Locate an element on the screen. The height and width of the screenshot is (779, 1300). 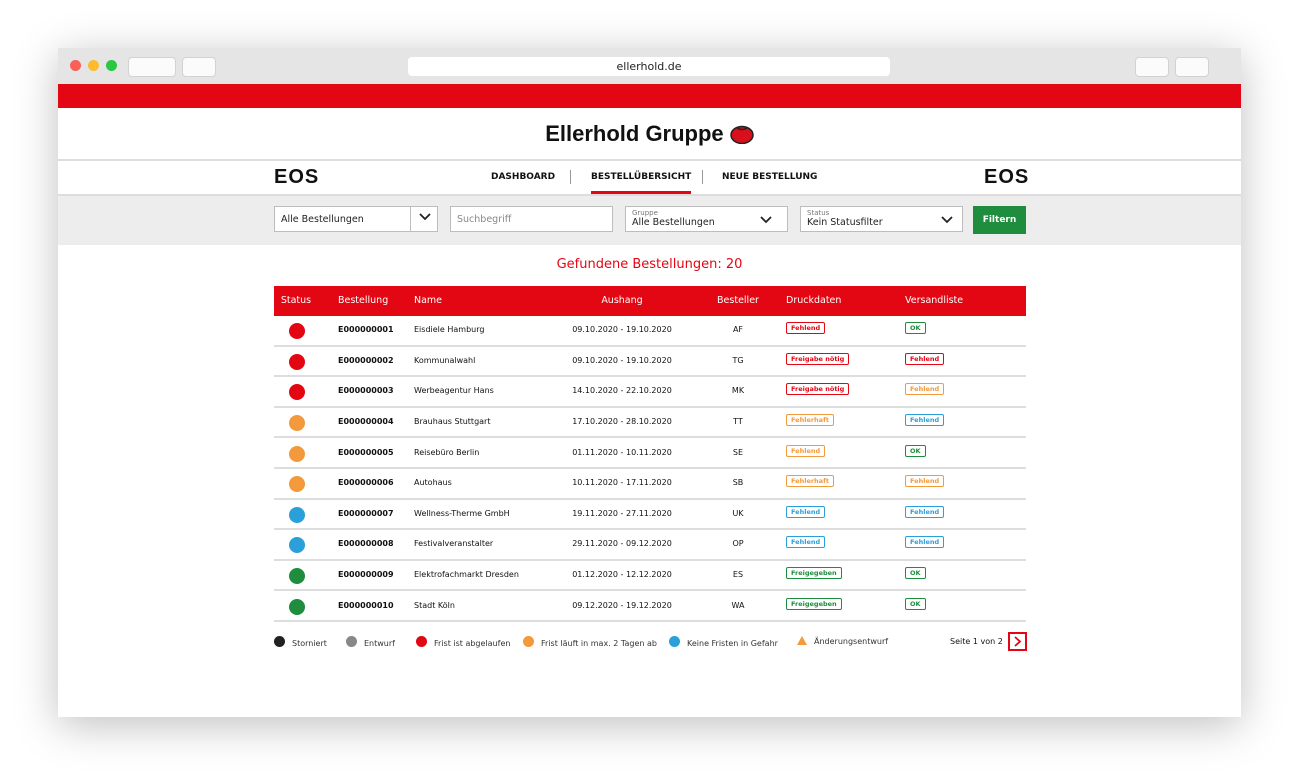
aushang: 01.11.2020 - 10.11.2020 is located at coordinates (622, 452).